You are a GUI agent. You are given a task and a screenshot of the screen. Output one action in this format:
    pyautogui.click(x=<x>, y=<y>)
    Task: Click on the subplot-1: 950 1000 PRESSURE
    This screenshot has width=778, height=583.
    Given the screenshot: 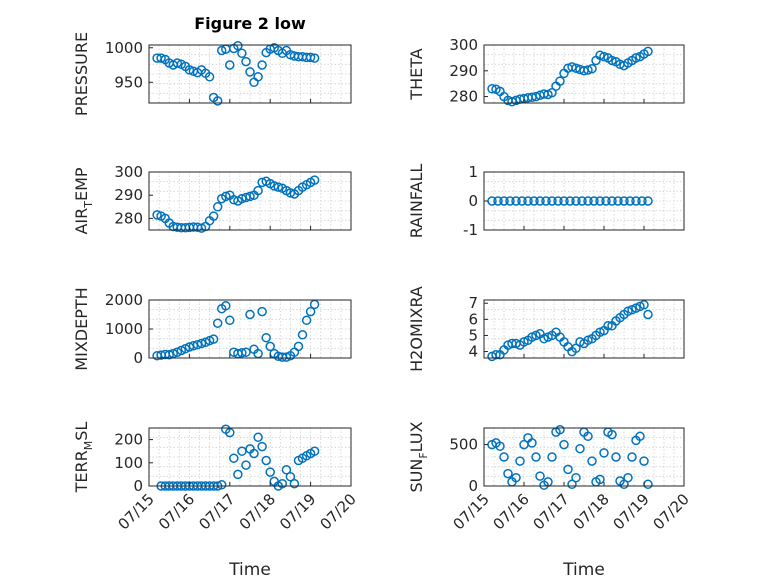 What is the action you would take?
    pyautogui.click(x=212, y=74)
    